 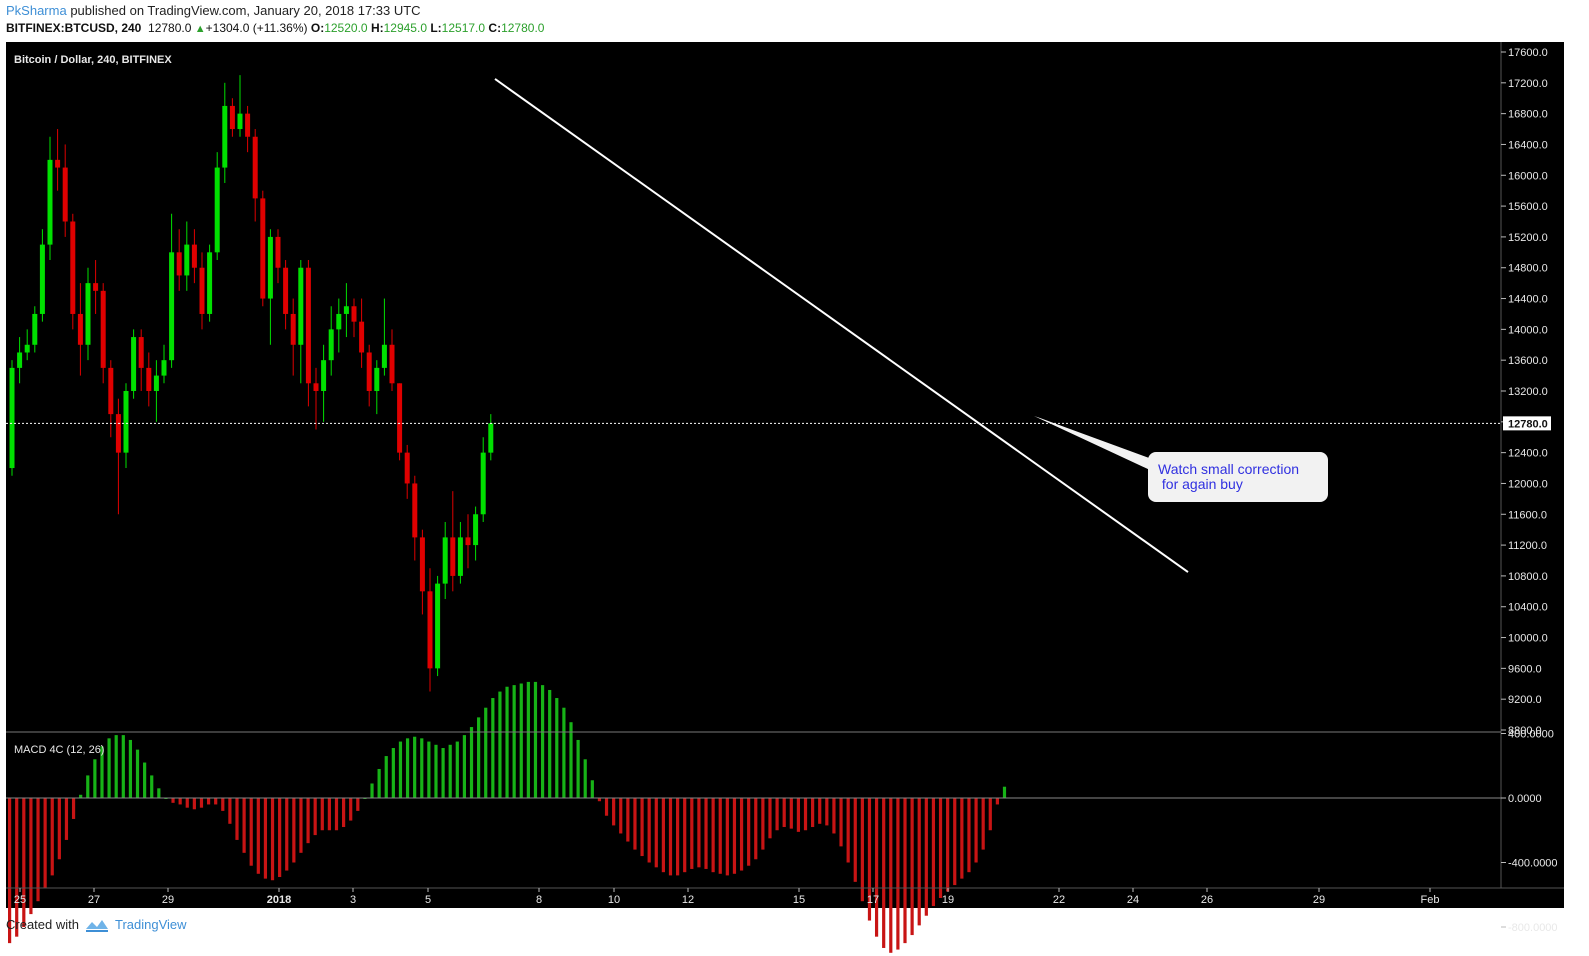 What do you see at coordinates (1238, 477) in the screenshot?
I see `annotation-callout: Watch small correction for again buy` at bounding box center [1238, 477].